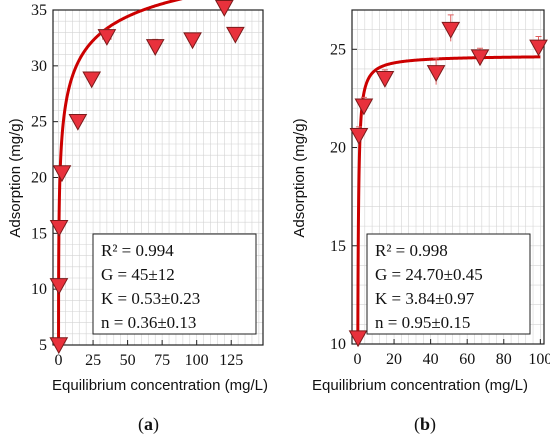 This screenshot has width=550, height=440. Describe the element at coordinates (59, 360) in the screenshot. I see `panel-a-x-tick-label: 0` at that location.